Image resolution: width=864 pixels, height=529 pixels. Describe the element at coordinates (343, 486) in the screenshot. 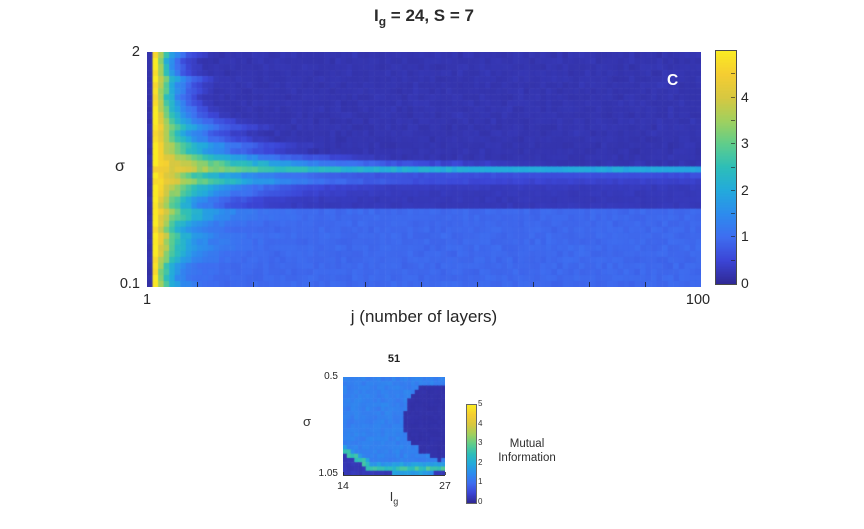

I see `inset-xtick-left: 14` at that location.